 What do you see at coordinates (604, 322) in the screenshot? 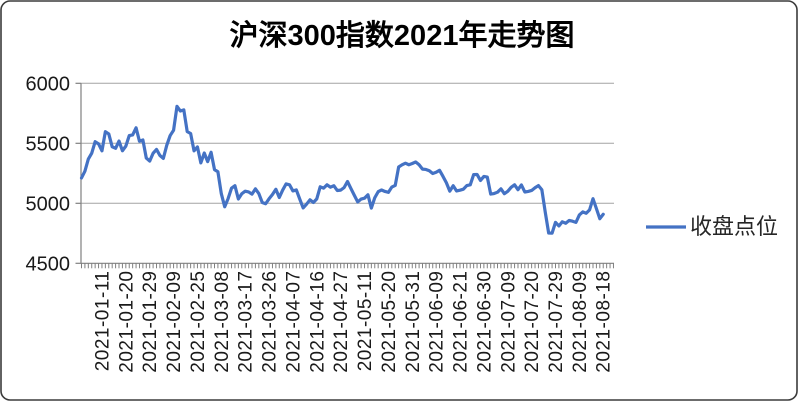
I see `x-axis-label: 2021-08-18` at bounding box center [604, 322].